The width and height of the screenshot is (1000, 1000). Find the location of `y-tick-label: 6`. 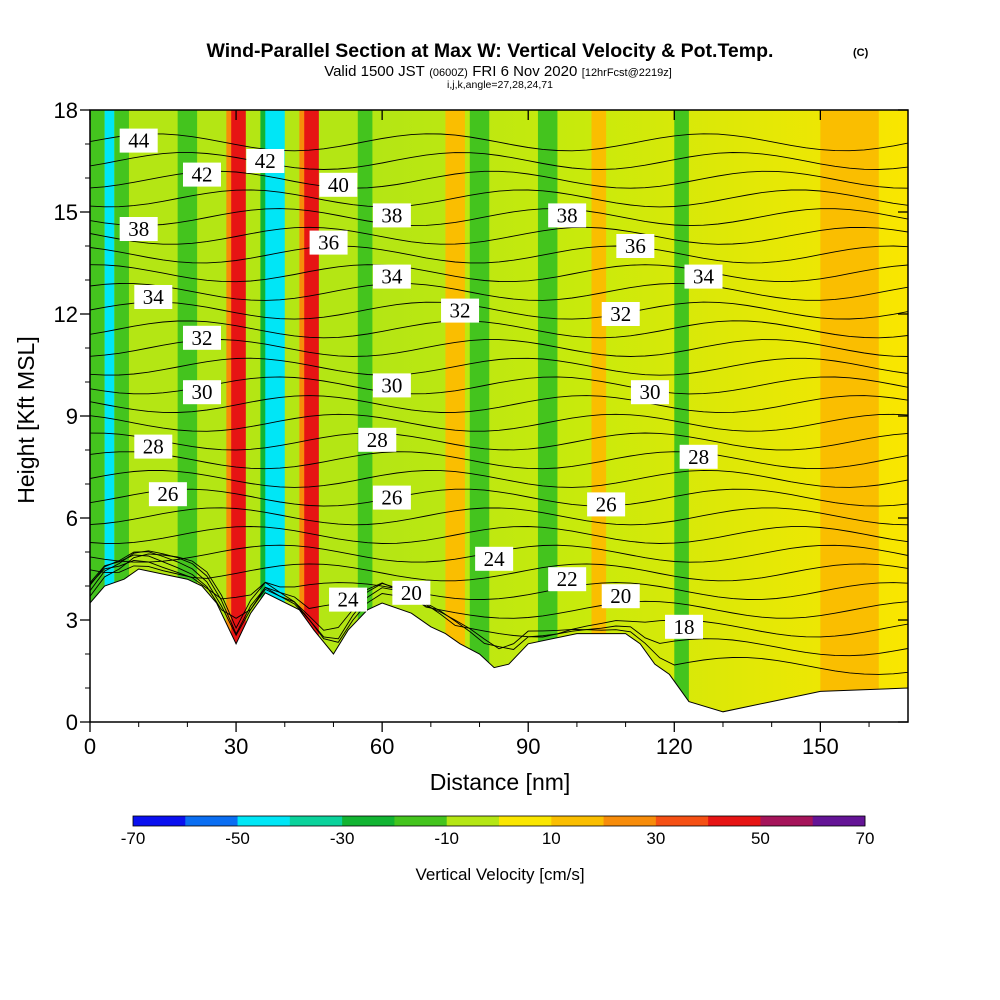

y-tick-label: 6 is located at coordinates (72, 518).